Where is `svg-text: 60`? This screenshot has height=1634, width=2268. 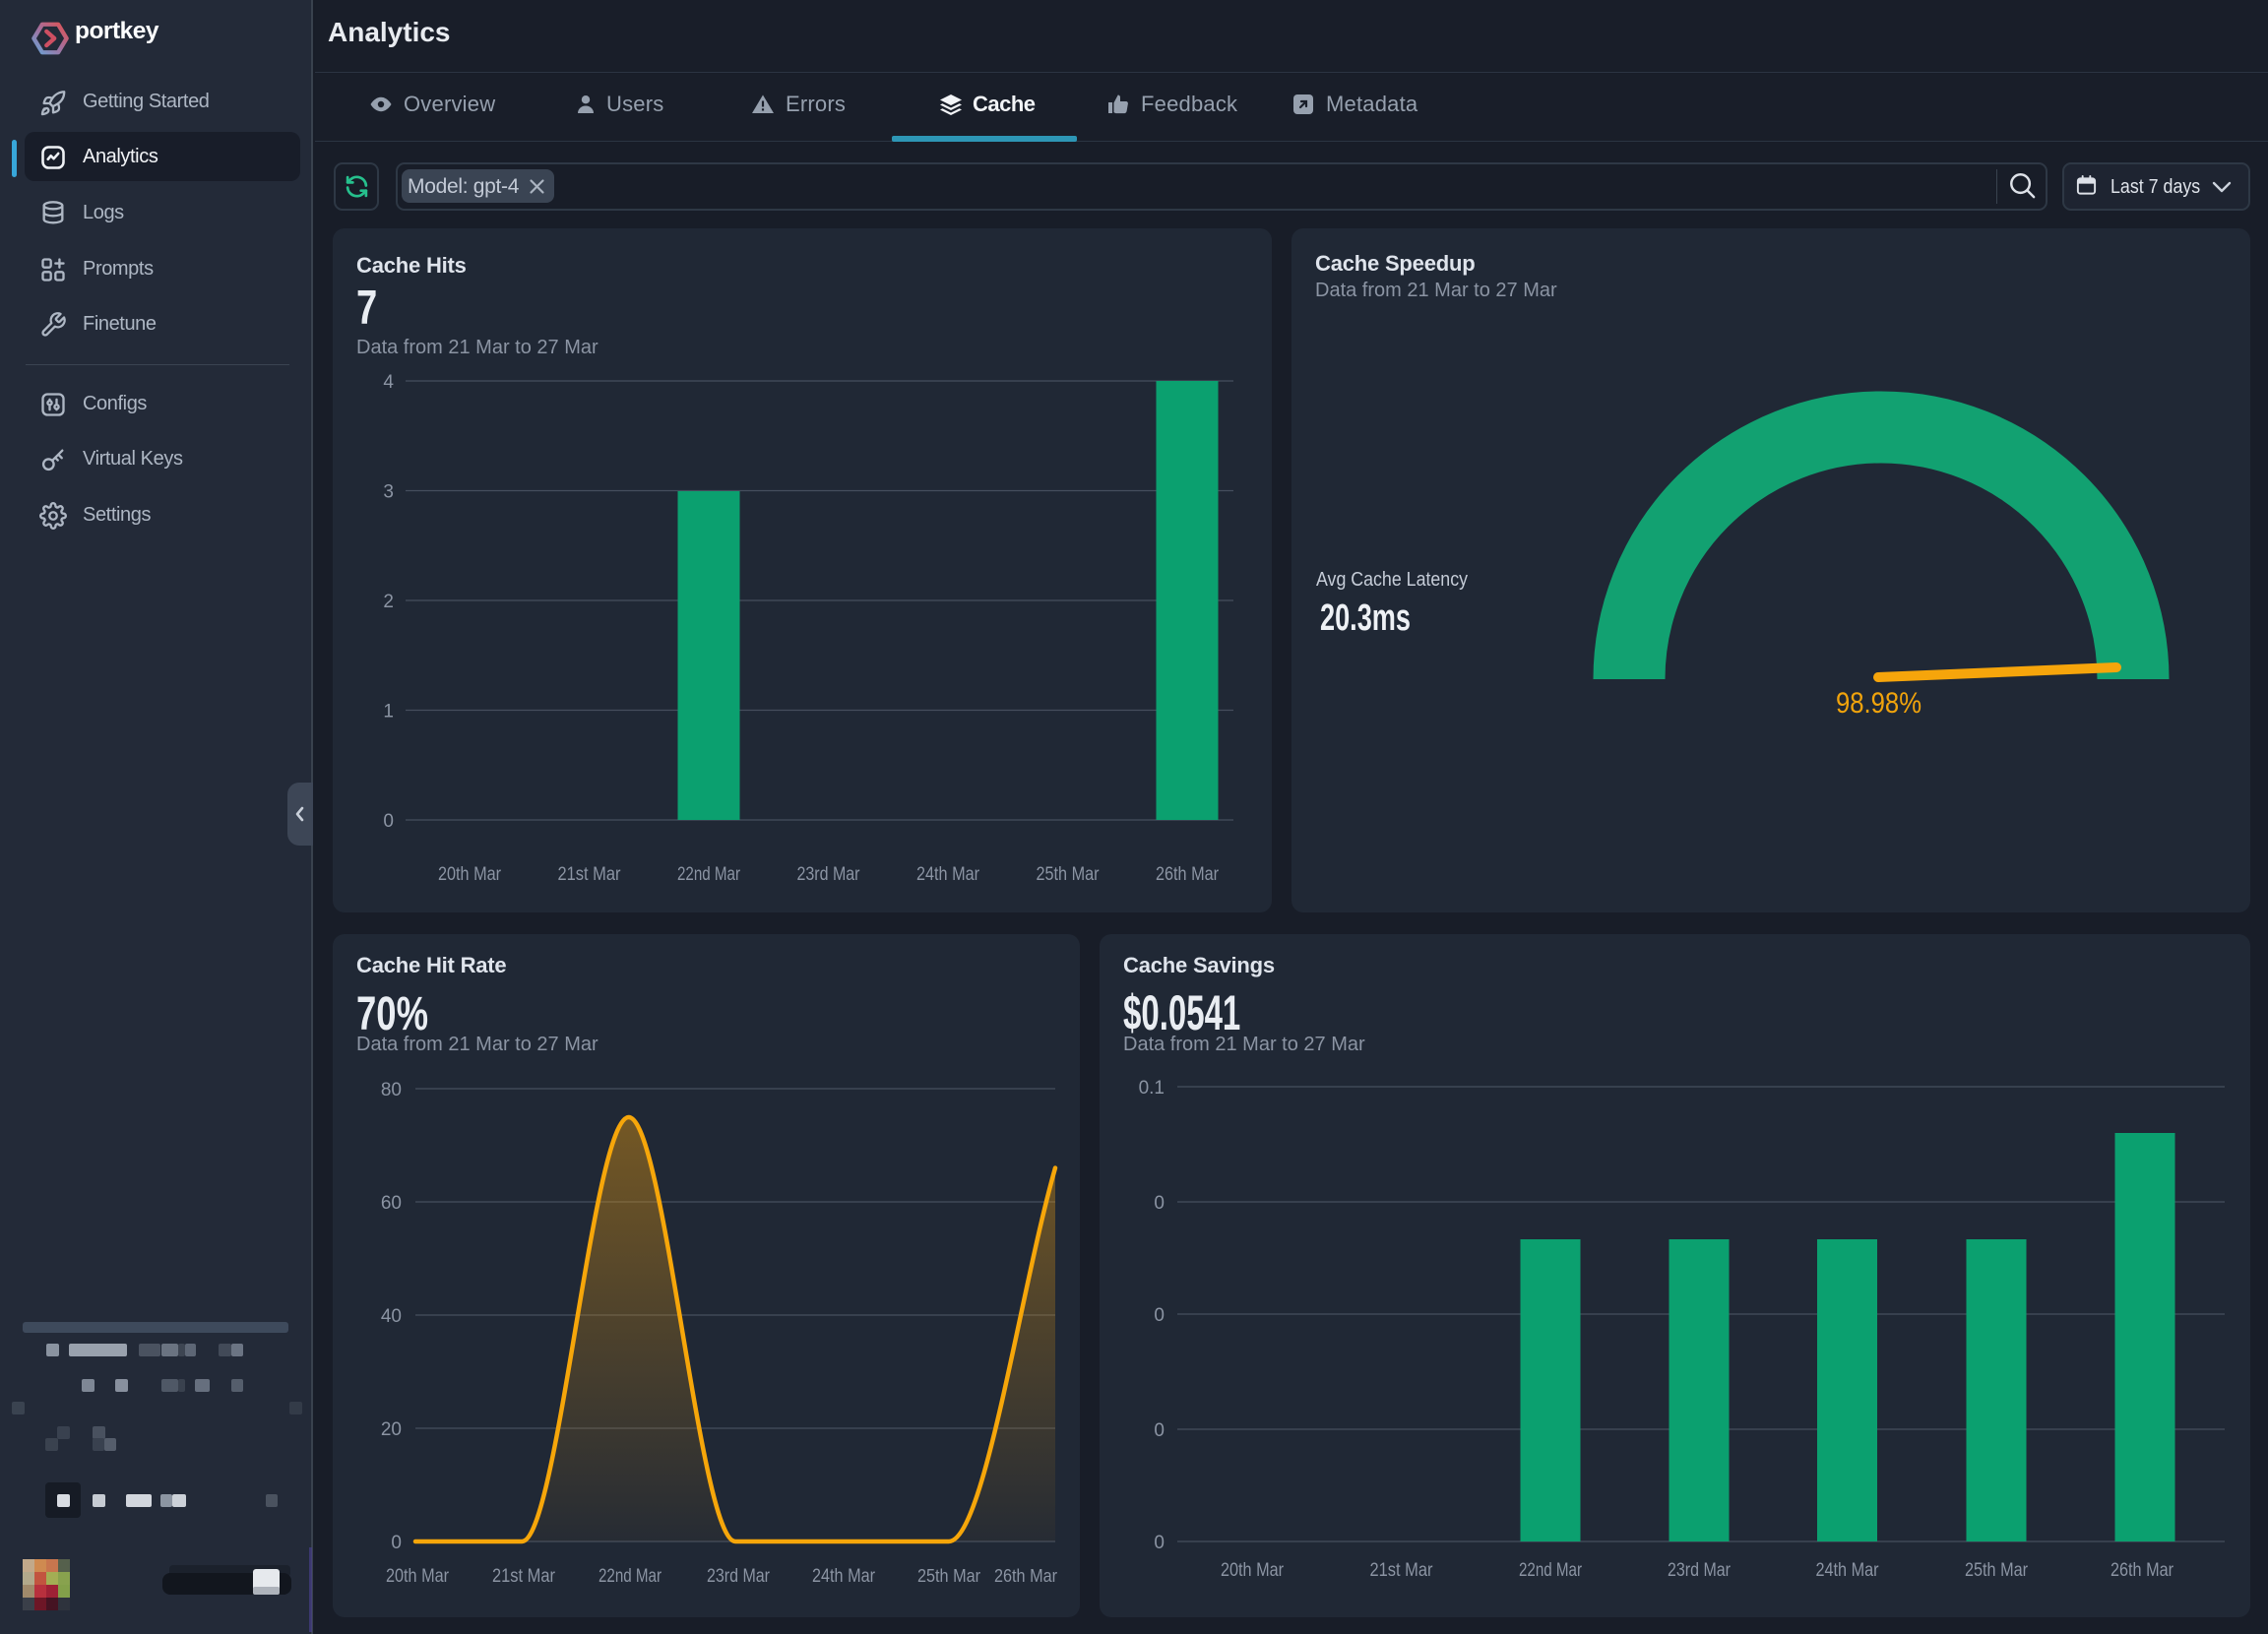
svg-text: 60 is located at coordinates (391, 1203).